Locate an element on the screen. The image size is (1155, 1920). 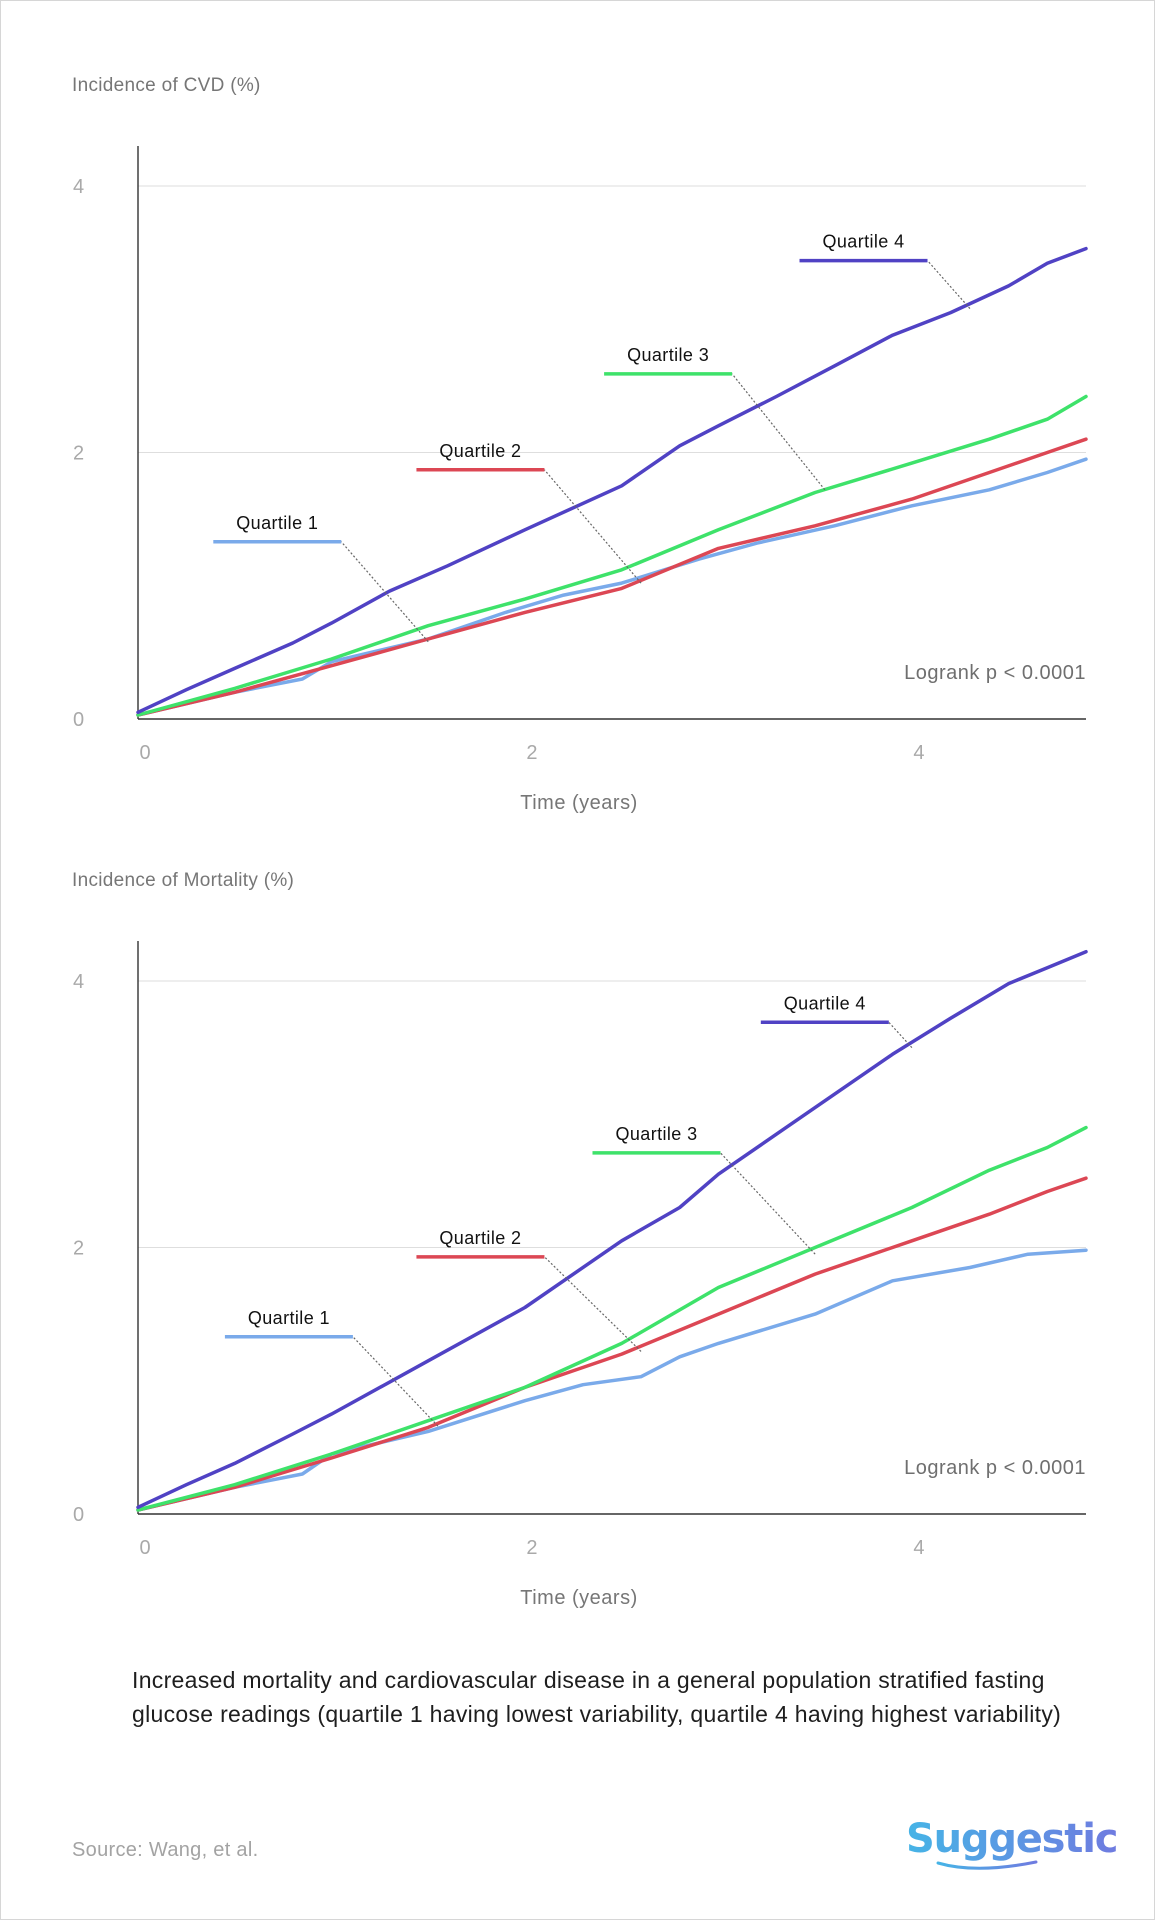
suggestic-logo: Suggestic is located at coordinates (1012, 1846).